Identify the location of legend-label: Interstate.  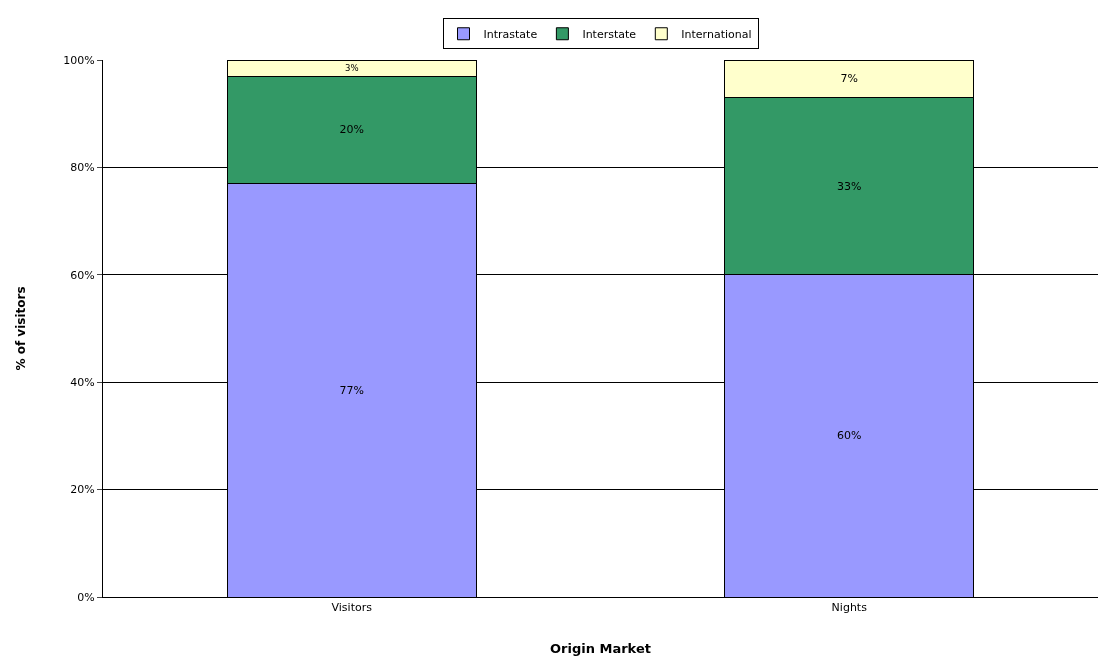
(609, 35).